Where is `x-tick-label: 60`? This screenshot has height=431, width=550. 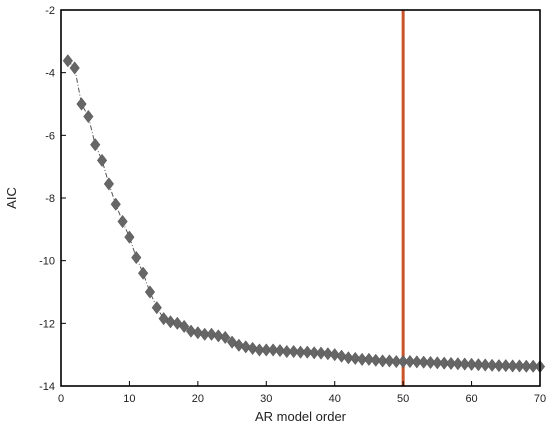
x-tick-label: 60 is located at coordinates (471, 399).